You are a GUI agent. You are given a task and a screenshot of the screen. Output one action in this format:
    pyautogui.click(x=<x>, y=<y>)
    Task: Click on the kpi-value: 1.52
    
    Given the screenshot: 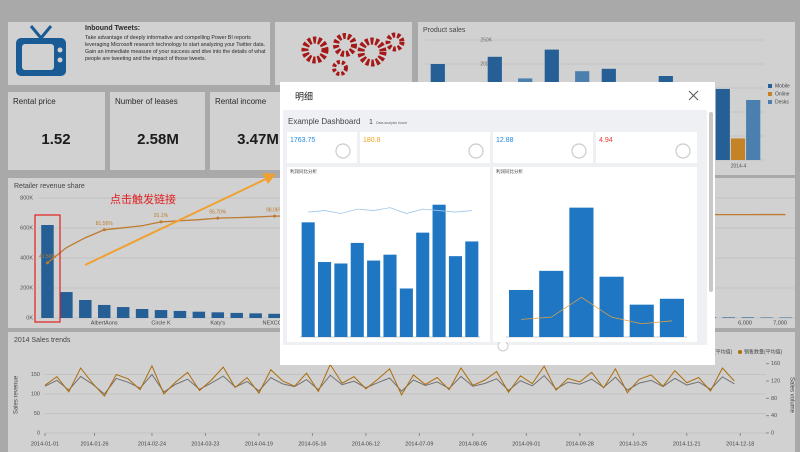 What is the action you would take?
    pyautogui.click(x=55, y=139)
    